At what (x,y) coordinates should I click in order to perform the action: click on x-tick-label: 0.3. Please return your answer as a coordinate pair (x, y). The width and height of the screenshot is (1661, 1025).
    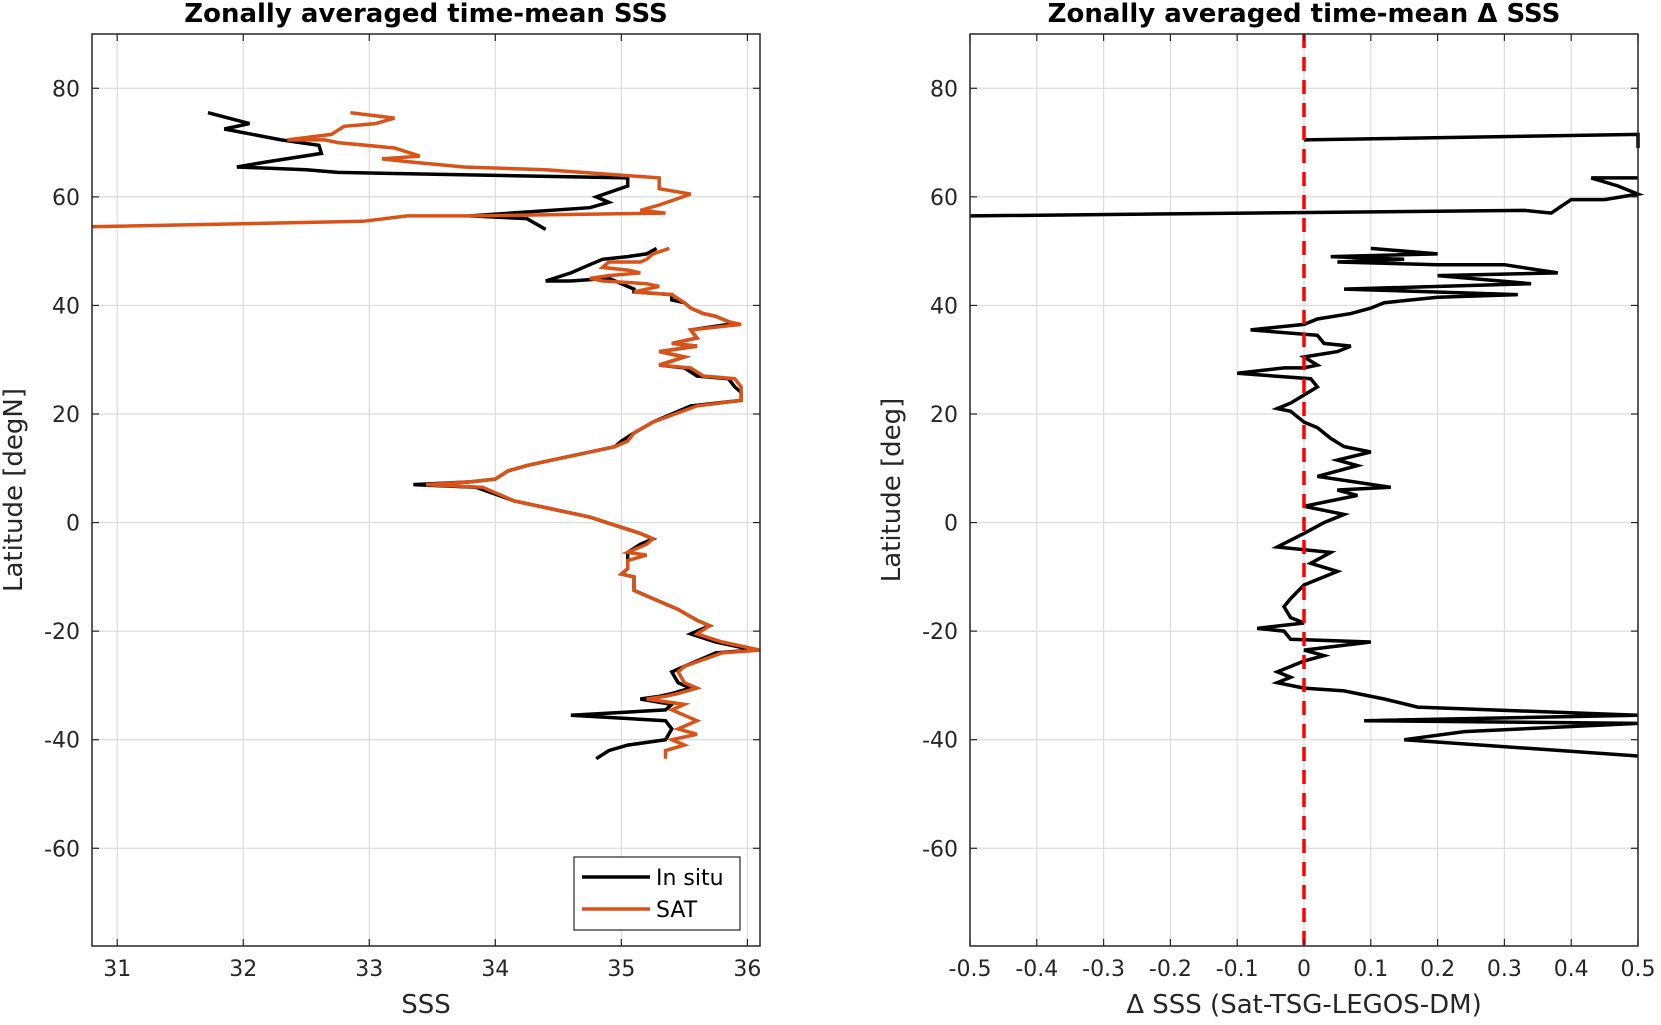
    Looking at the image, I should click on (1504, 969).